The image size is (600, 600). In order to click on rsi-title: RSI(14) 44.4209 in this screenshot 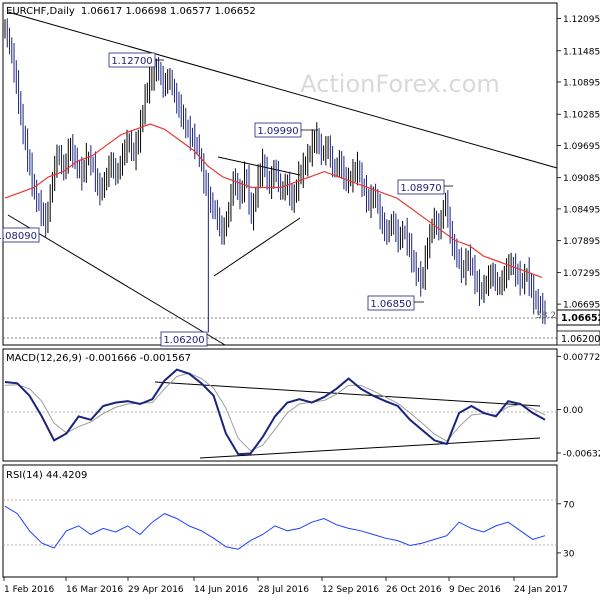, I will do `click(46, 475)`.